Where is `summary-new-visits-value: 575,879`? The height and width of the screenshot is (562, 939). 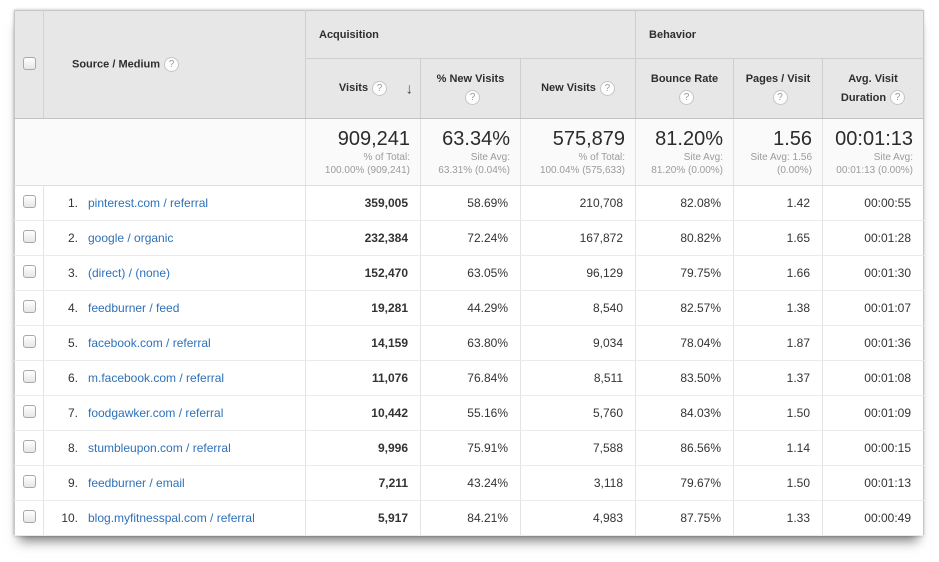 summary-new-visits-value: 575,879 is located at coordinates (589, 138).